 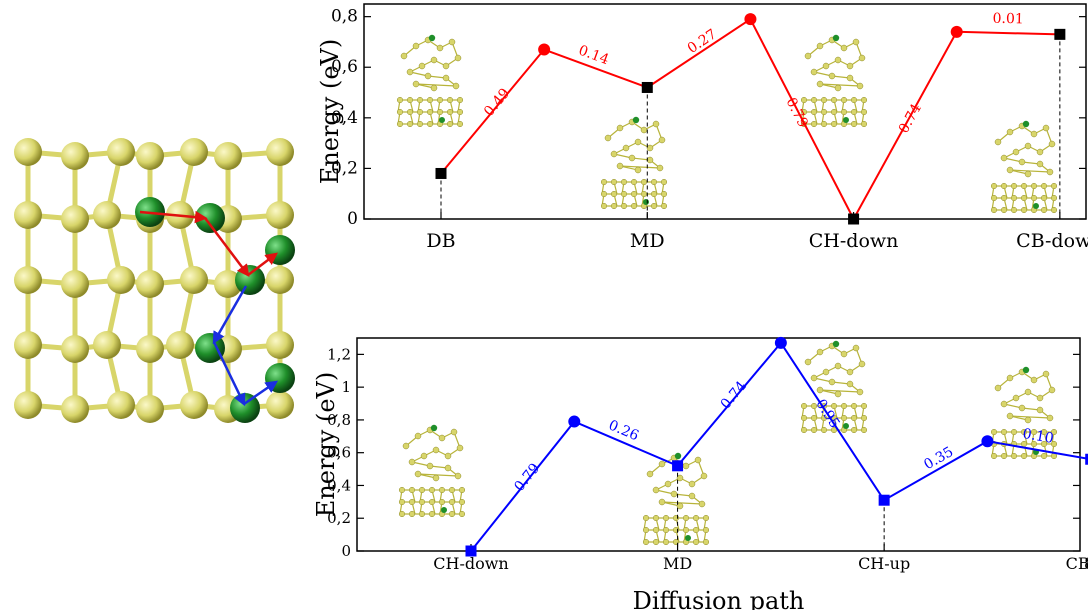 What do you see at coordinates (1086, 563) in the screenshot?
I see `x-tick-label-edge: 8` at bounding box center [1086, 563].